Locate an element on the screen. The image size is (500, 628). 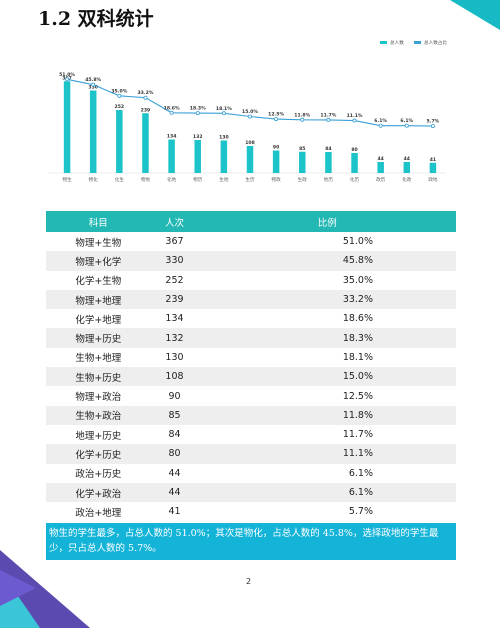
x-tick-label: 地历 is located at coordinates (329, 179).